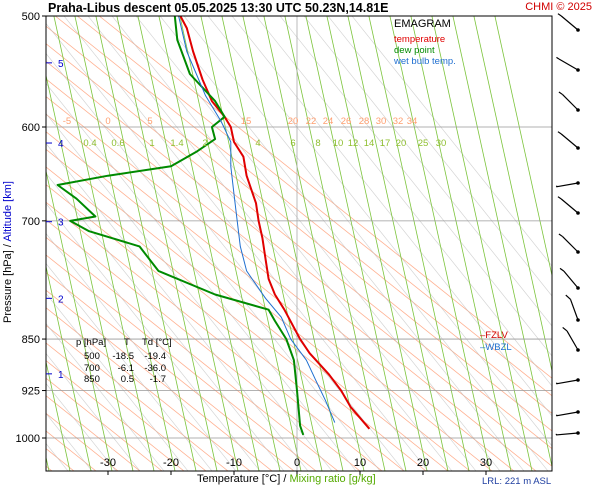 The width and height of the screenshot is (600, 500). What do you see at coordinates (31, 128) in the screenshot?
I see `y-tick-label: 600` at bounding box center [31, 128].